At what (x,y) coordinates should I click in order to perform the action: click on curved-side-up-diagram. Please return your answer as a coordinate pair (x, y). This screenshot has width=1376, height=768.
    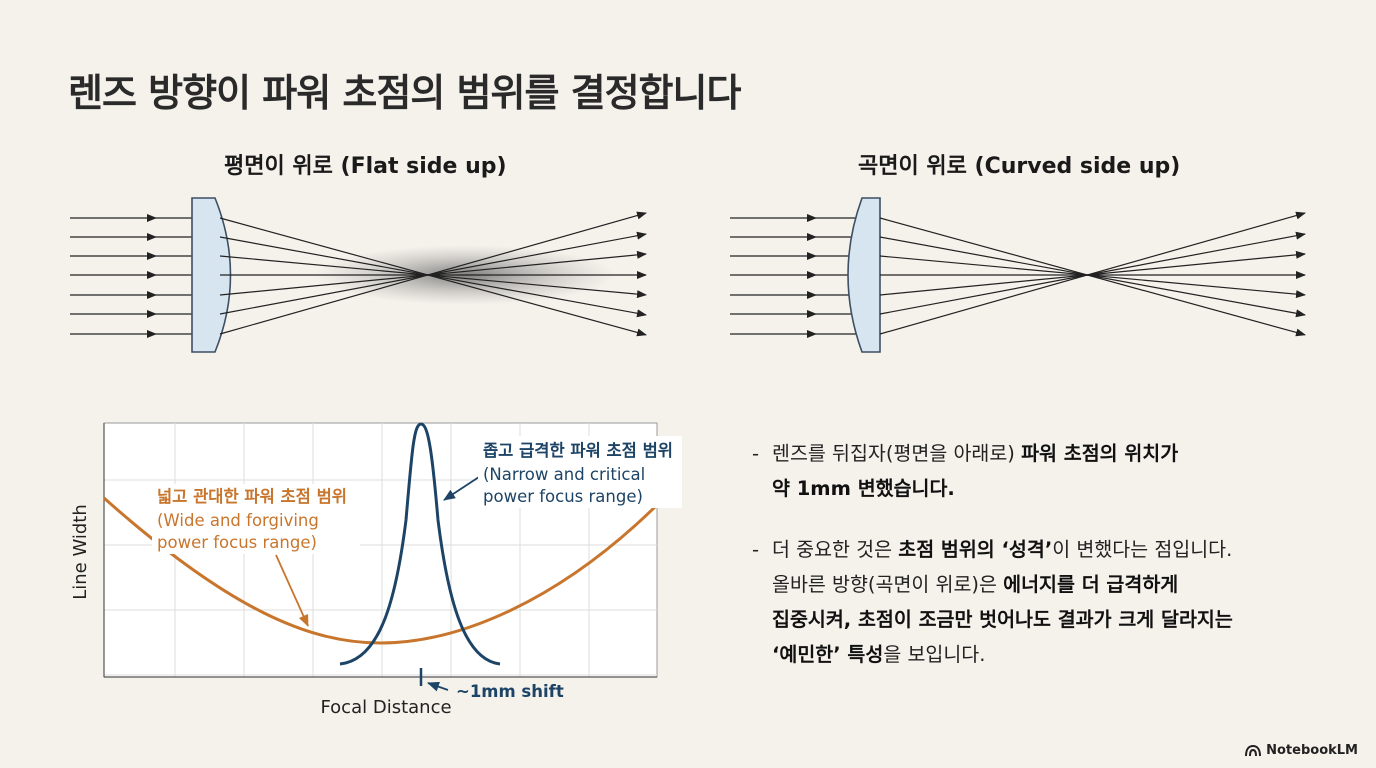
    Looking at the image, I should click on (1018, 275).